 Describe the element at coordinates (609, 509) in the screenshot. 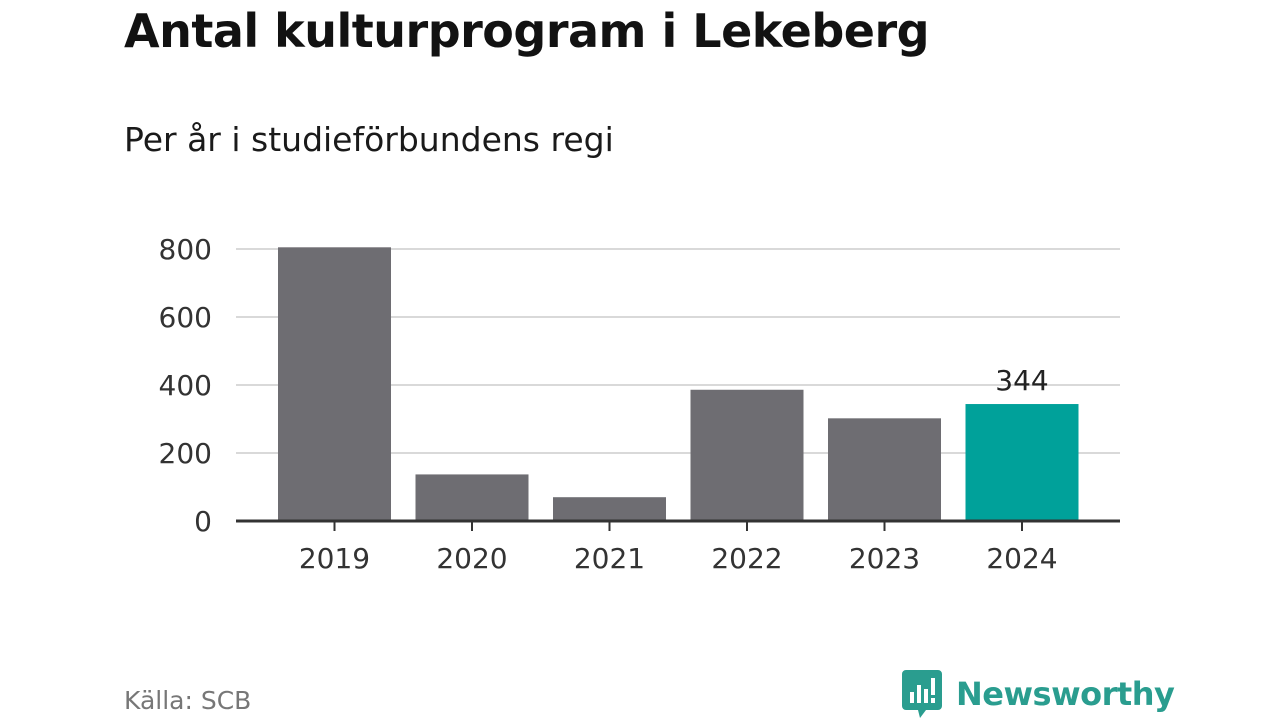

I see `bar-2021` at that location.